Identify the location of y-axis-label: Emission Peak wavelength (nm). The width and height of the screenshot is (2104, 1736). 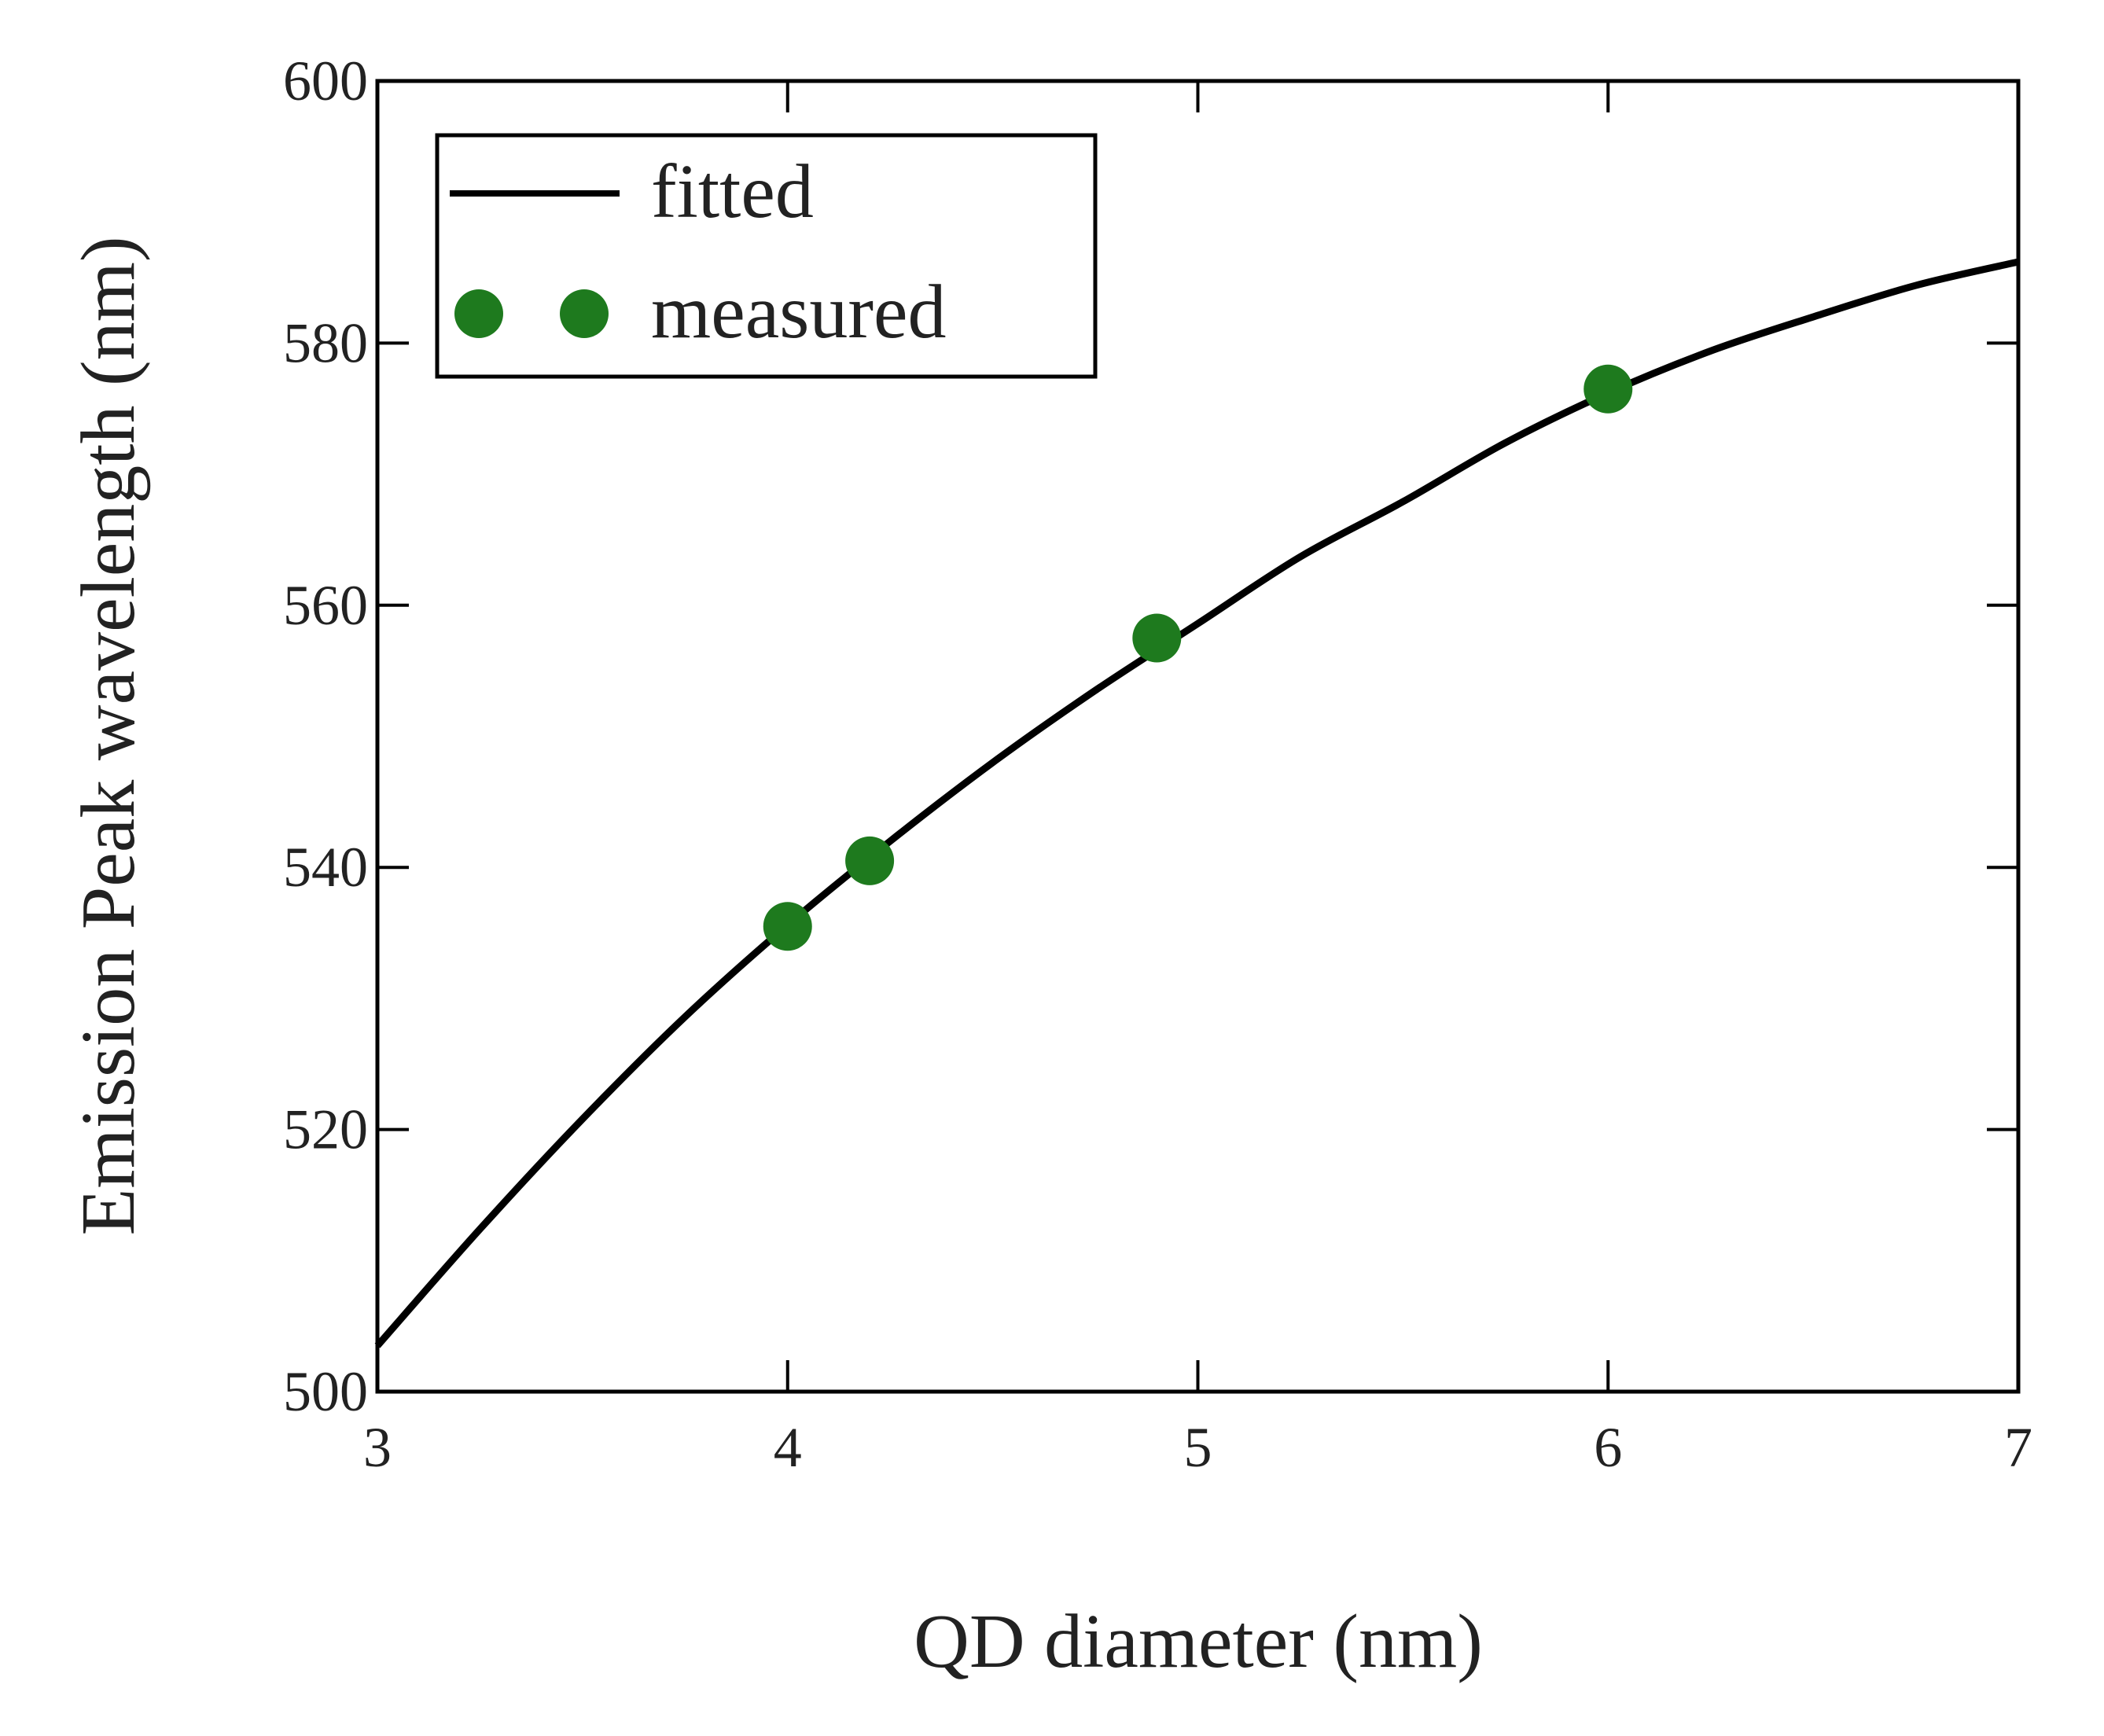
(109, 736).